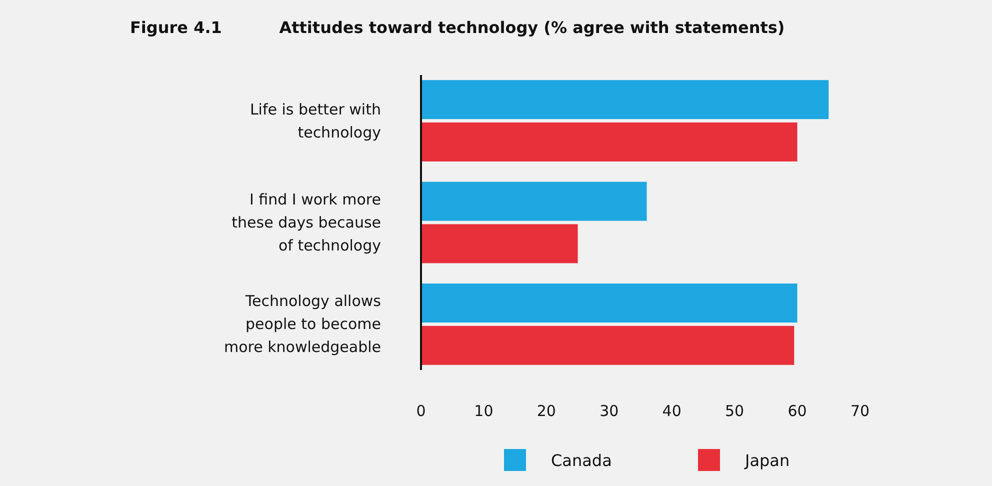  Describe the element at coordinates (860, 411) in the screenshot. I see `x-tick-label: 70` at that location.